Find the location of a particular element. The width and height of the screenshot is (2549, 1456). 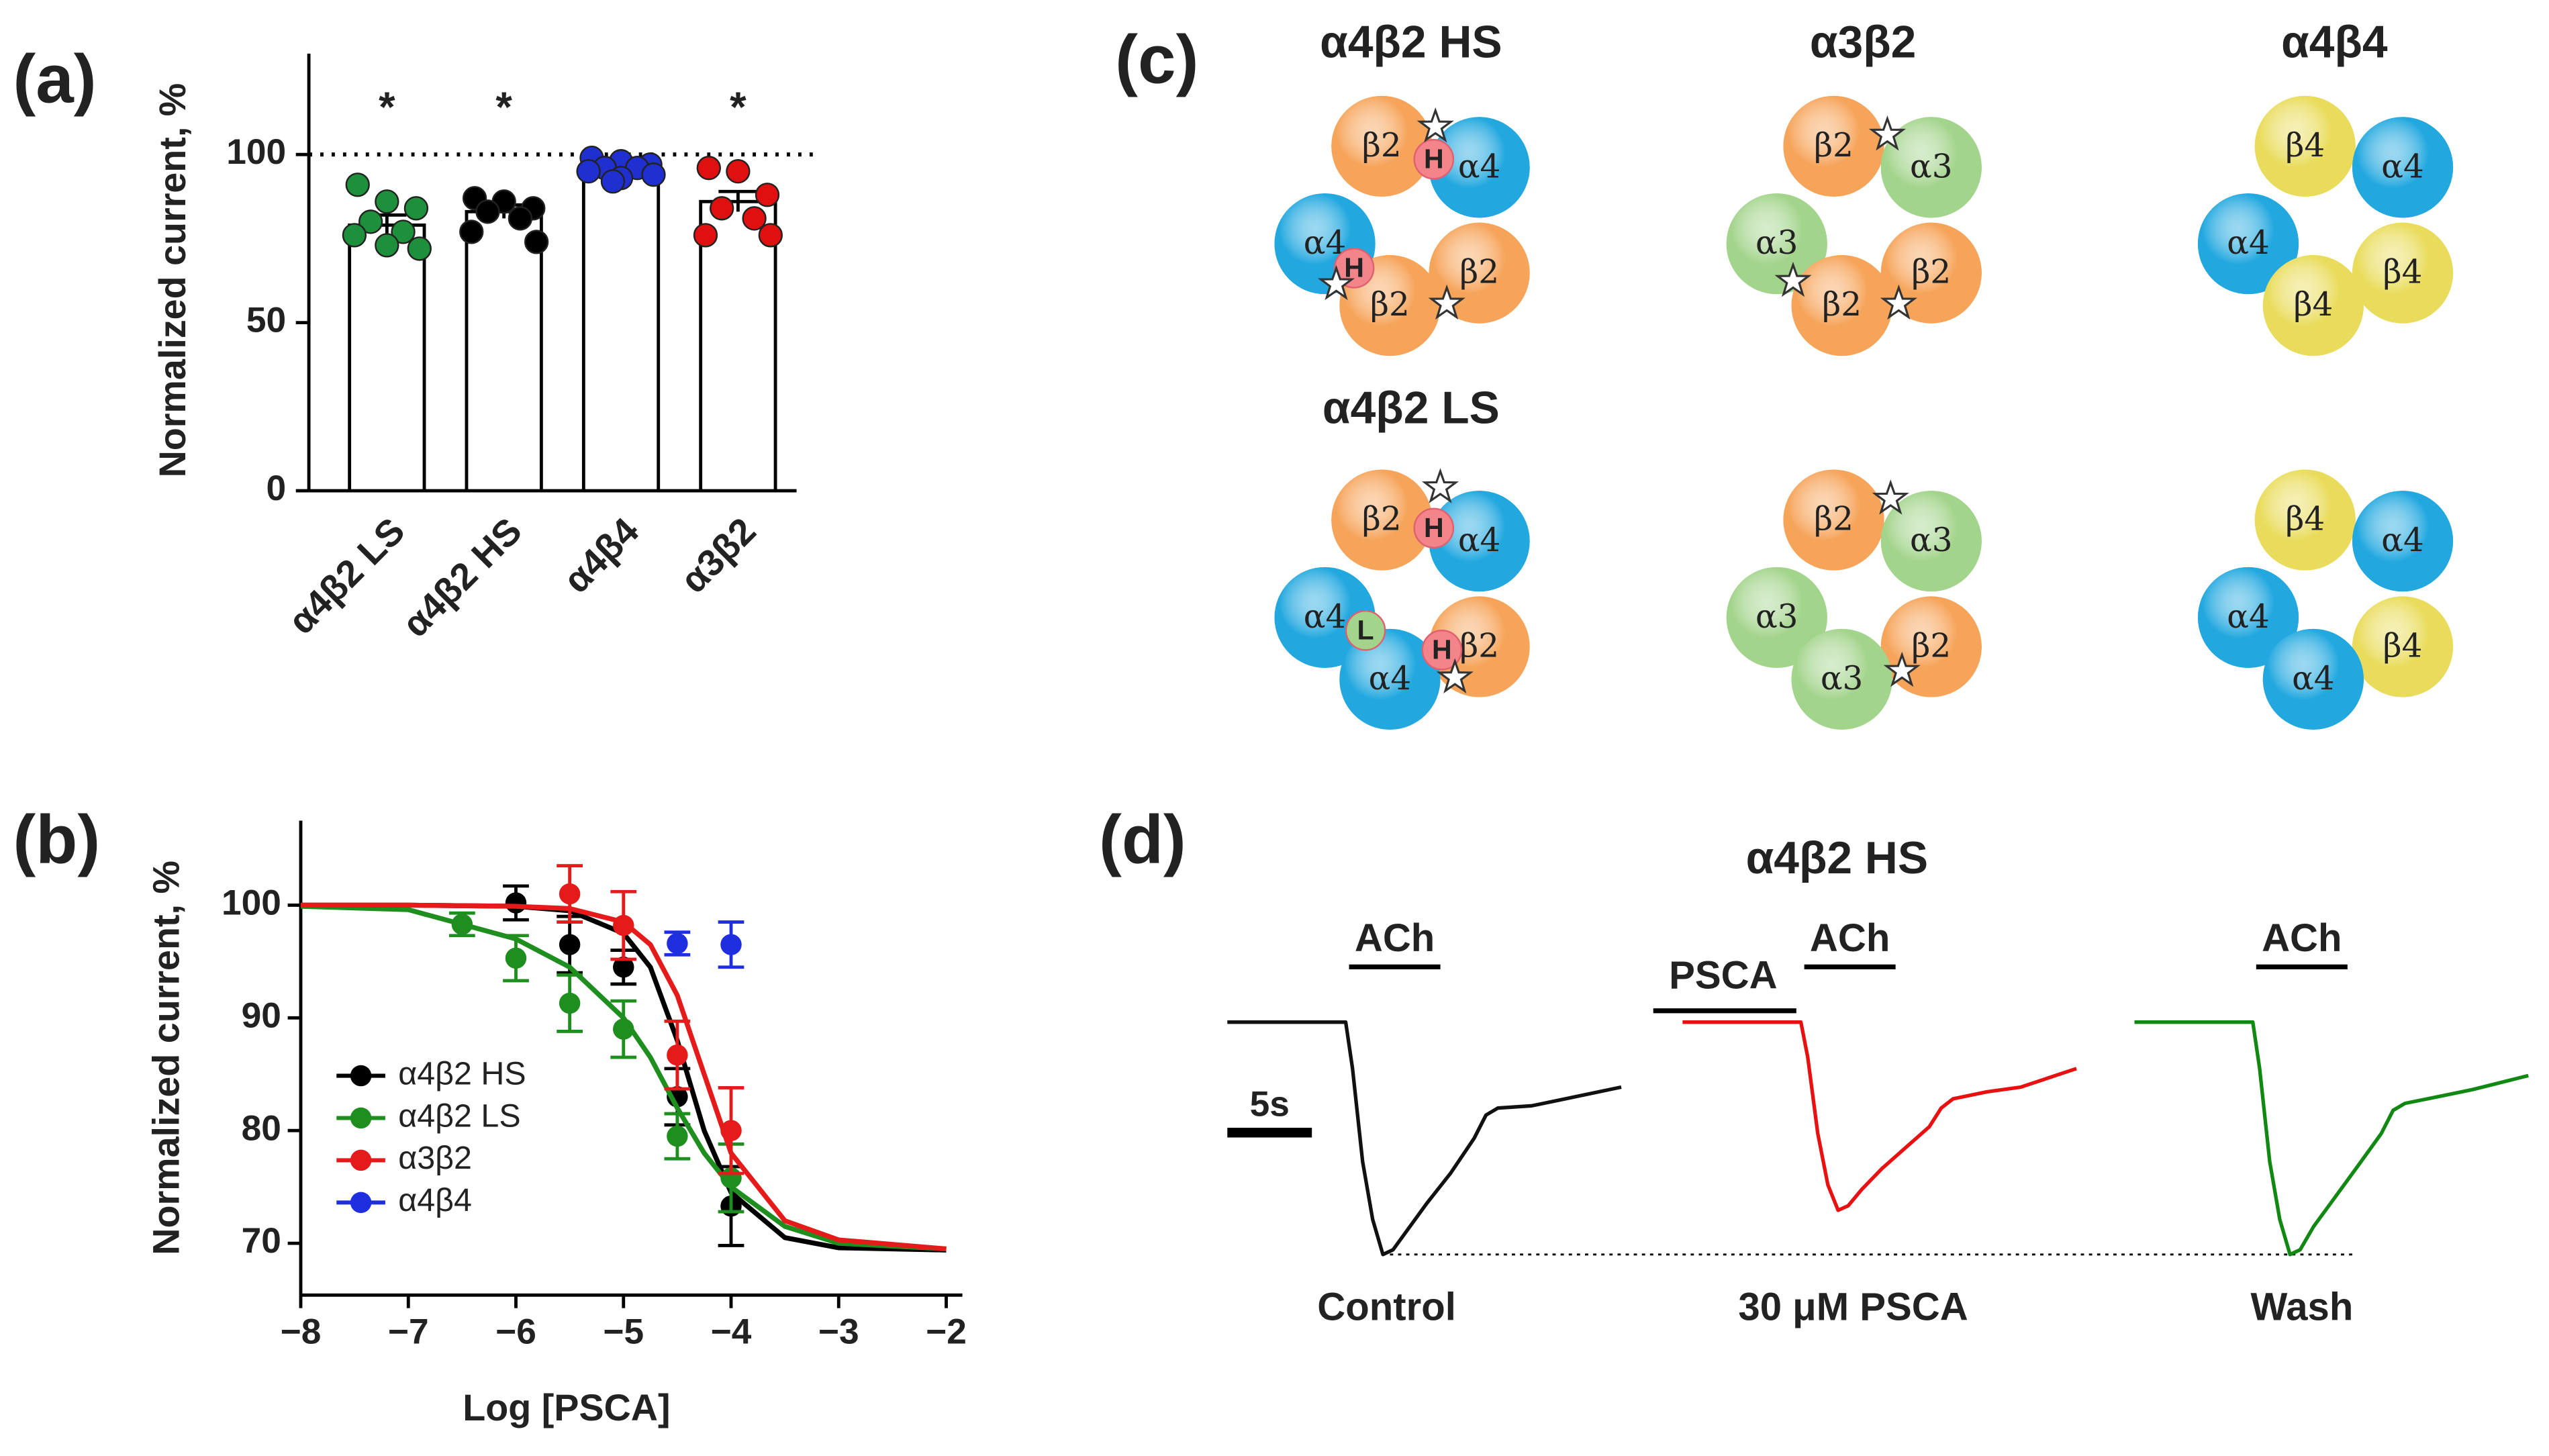

legend-label: α4β2 HS is located at coordinates (462, 1073).